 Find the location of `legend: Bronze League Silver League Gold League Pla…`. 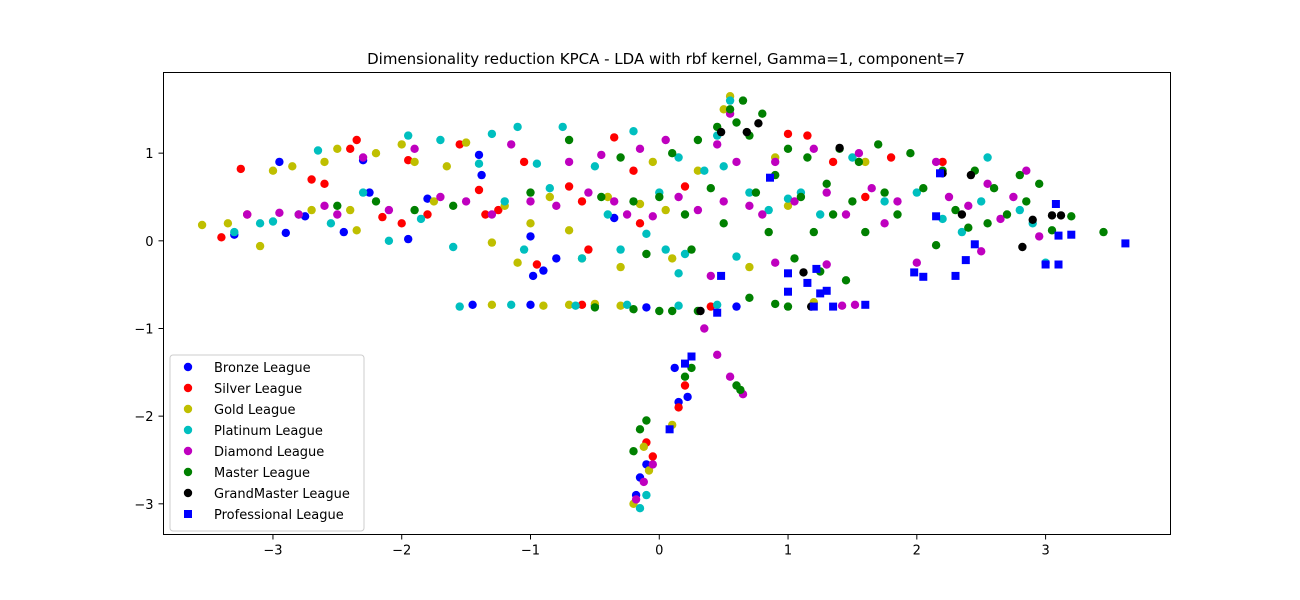

legend: Bronze League Silver League Gold League Pla… is located at coordinates (267, 443).